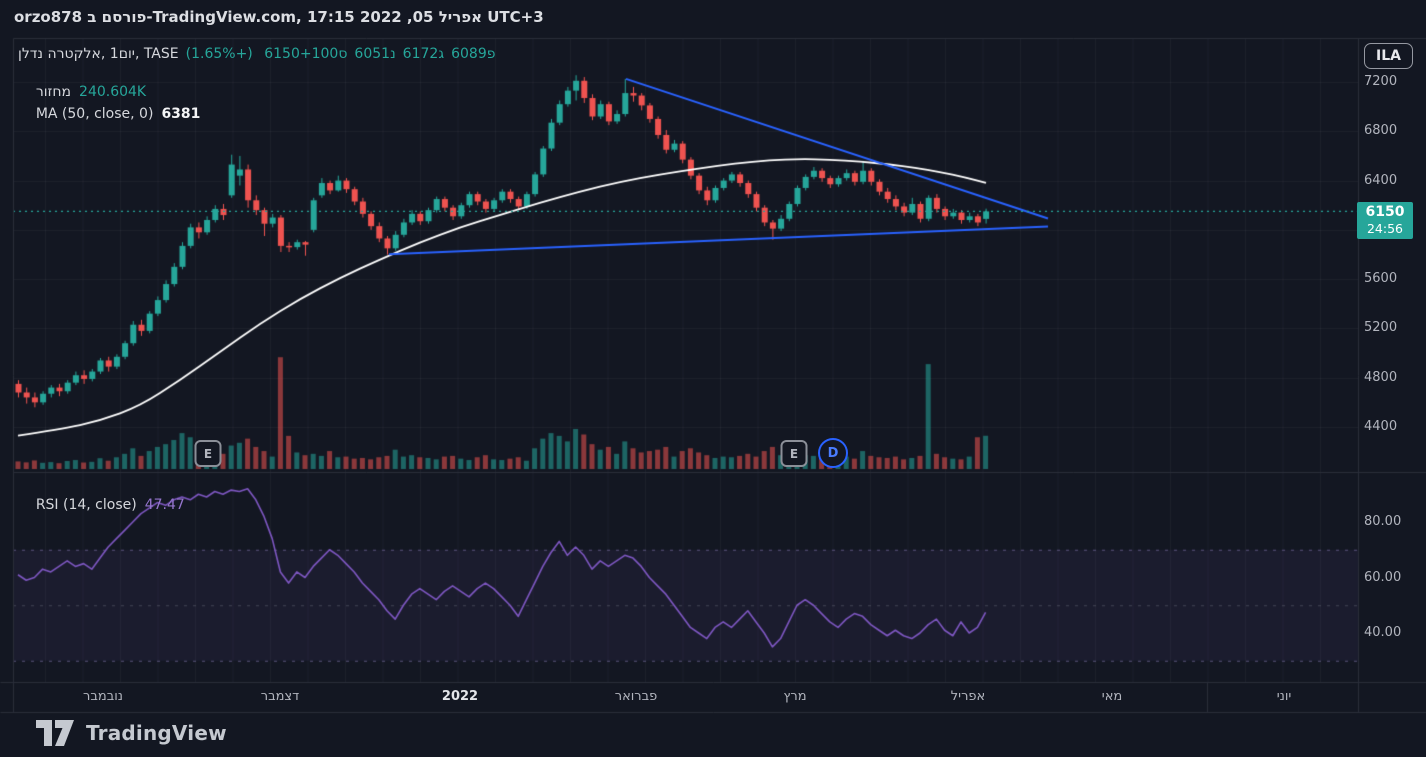 The height and width of the screenshot is (757, 1426). What do you see at coordinates (1284, 696) in the screenshot?
I see `time-axis-label: יוני` at bounding box center [1284, 696].